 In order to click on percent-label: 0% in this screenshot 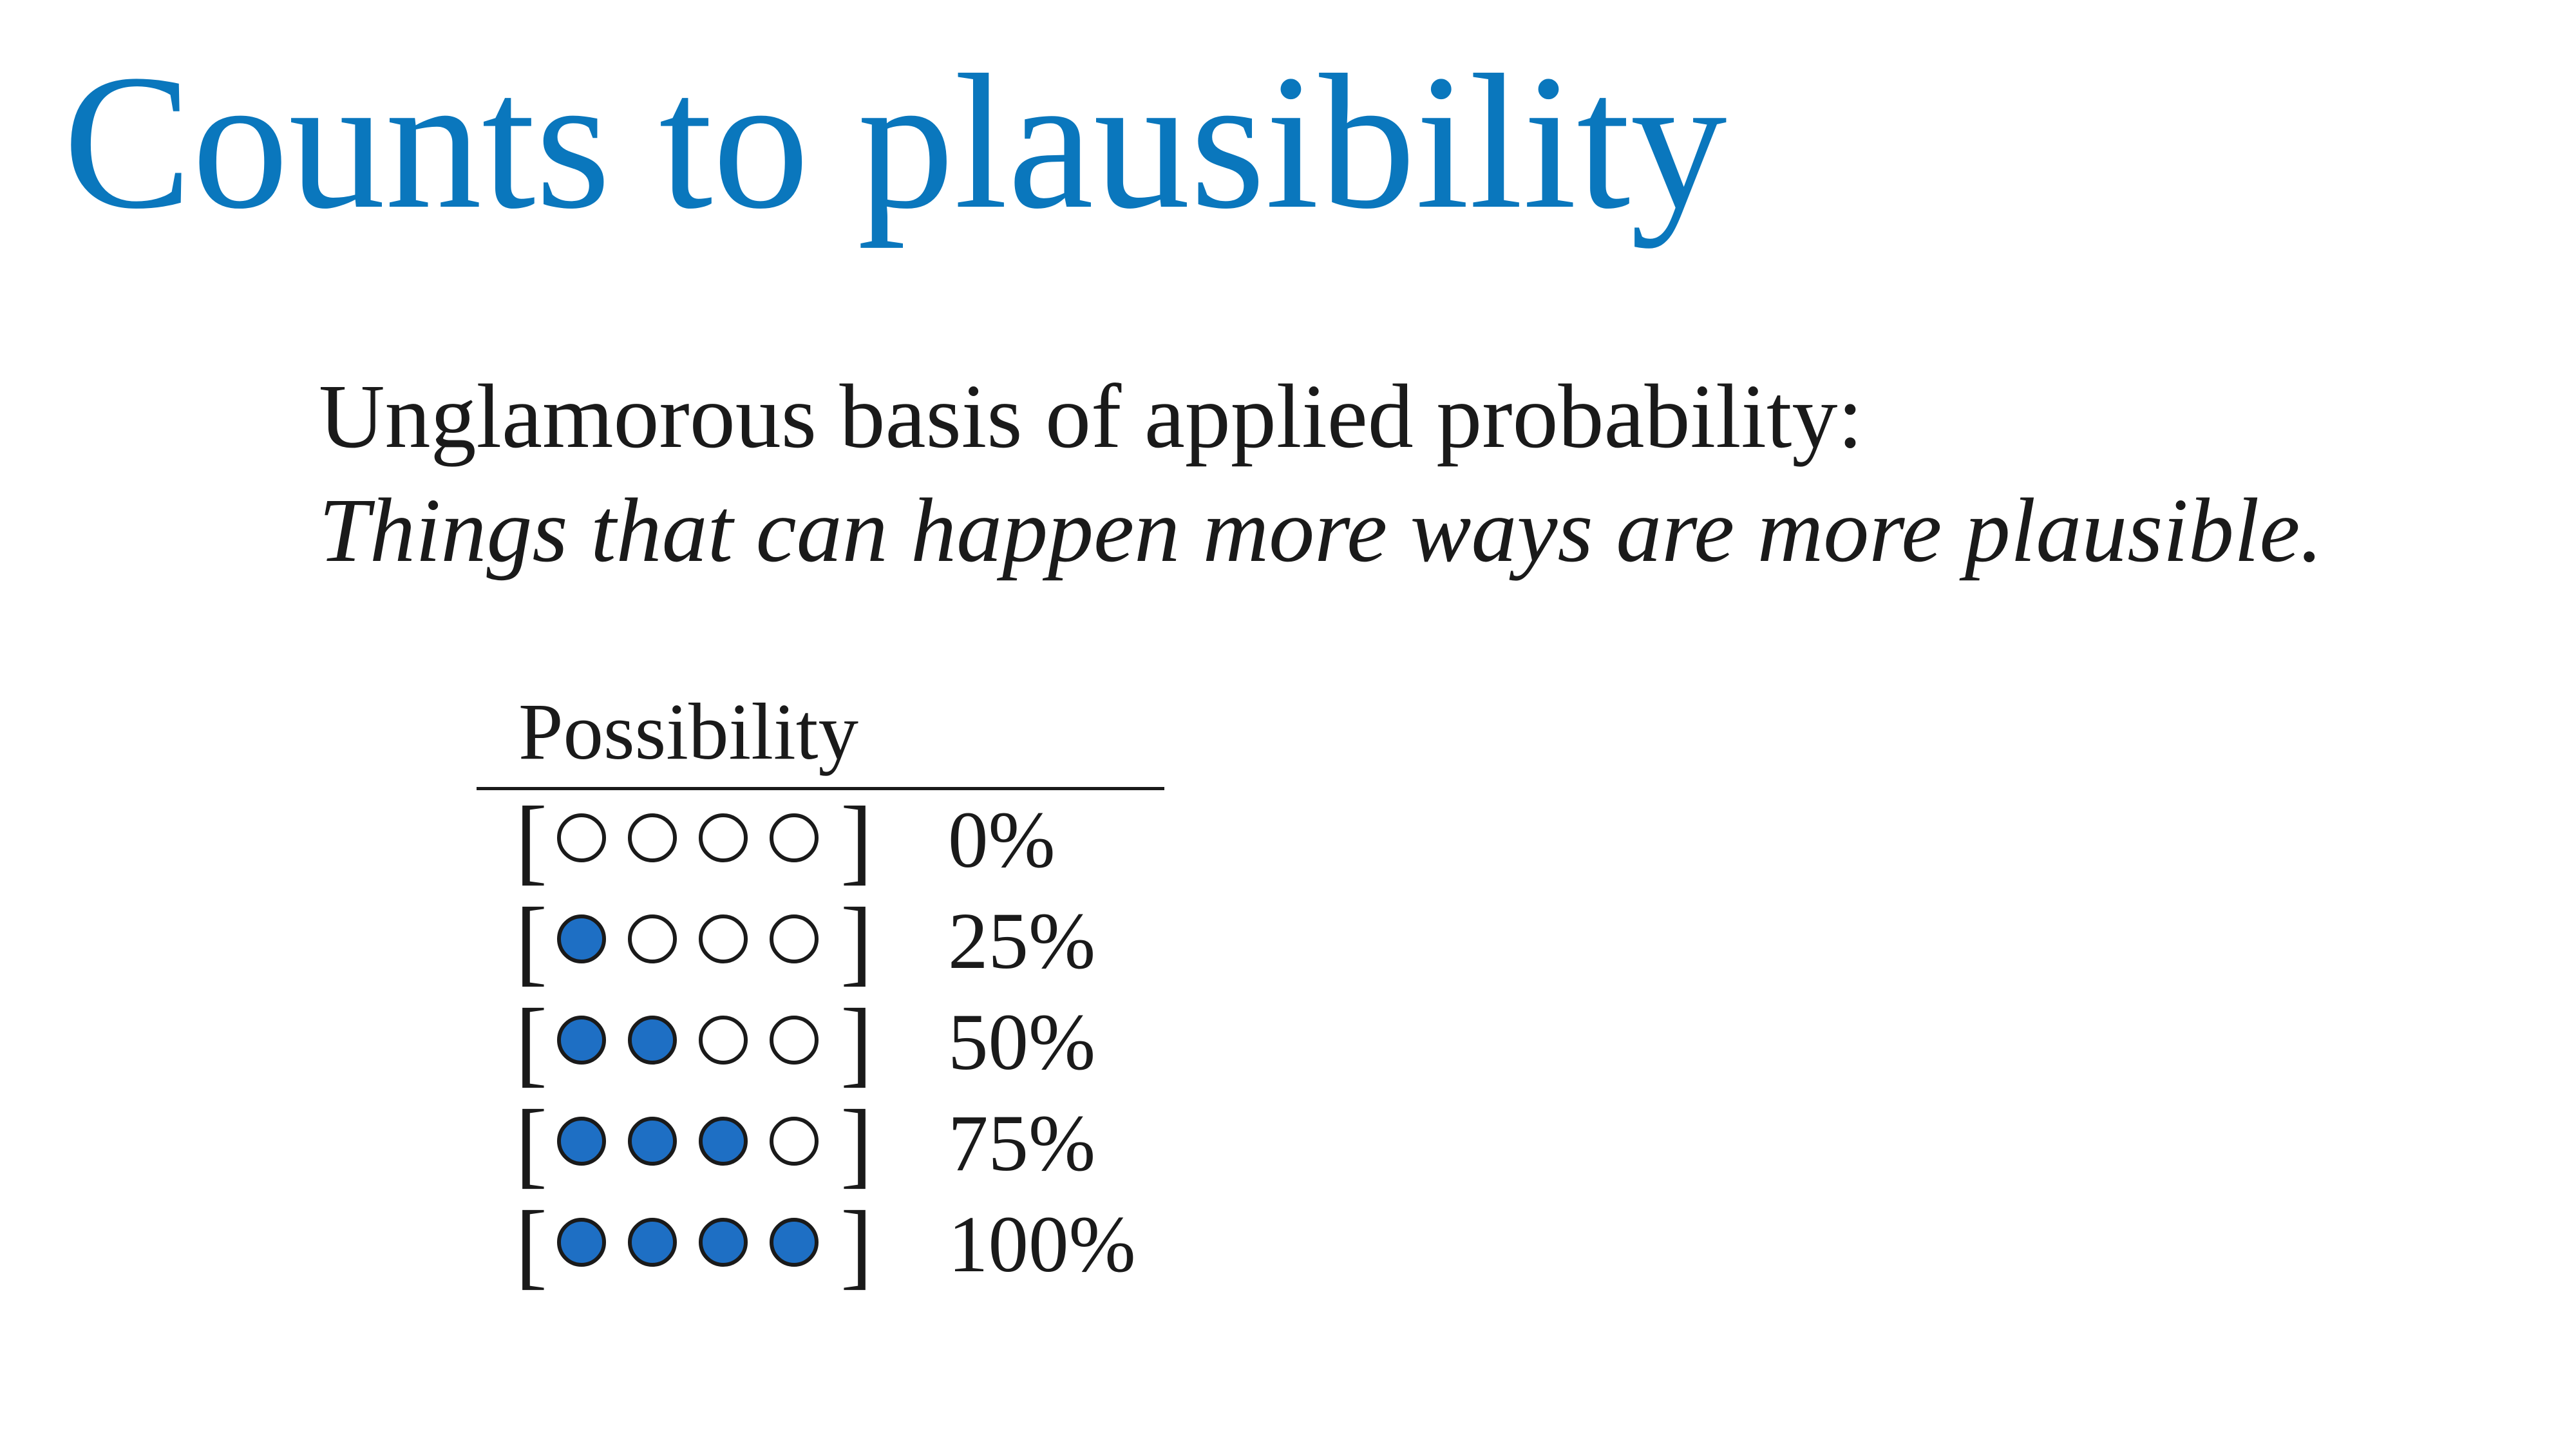, I will do `click(1002, 841)`.